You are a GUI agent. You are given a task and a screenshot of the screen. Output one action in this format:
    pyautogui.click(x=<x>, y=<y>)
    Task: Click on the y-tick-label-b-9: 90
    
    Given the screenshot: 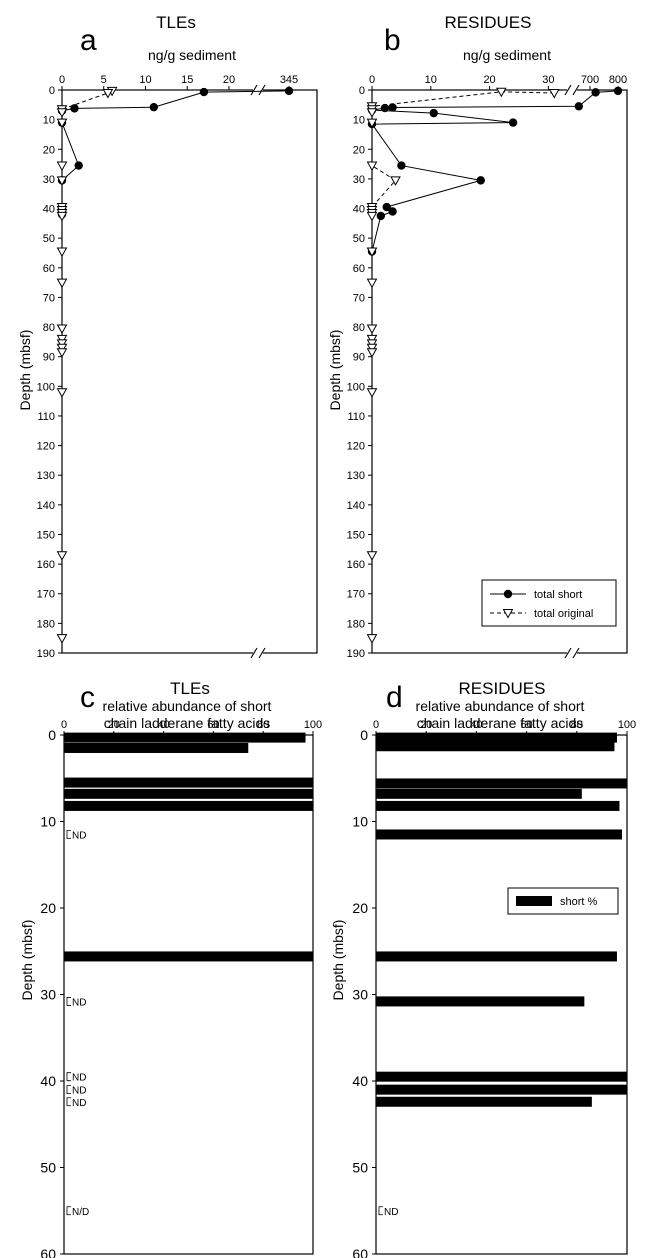 What is the action you would take?
    pyautogui.click(x=359, y=358)
    